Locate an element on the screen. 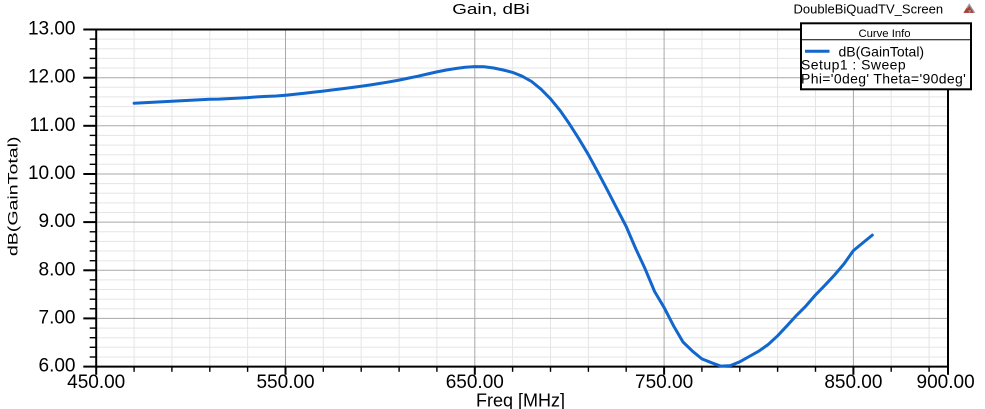 This screenshot has width=985, height=409. svg-text: 900.00 is located at coordinates (946, 382).